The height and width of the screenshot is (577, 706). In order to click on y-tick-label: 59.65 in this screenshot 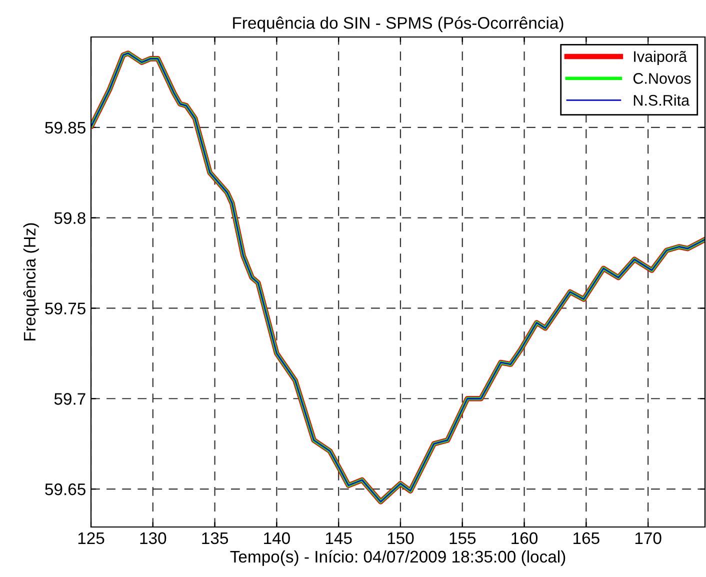, I will do `click(65, 489)`.